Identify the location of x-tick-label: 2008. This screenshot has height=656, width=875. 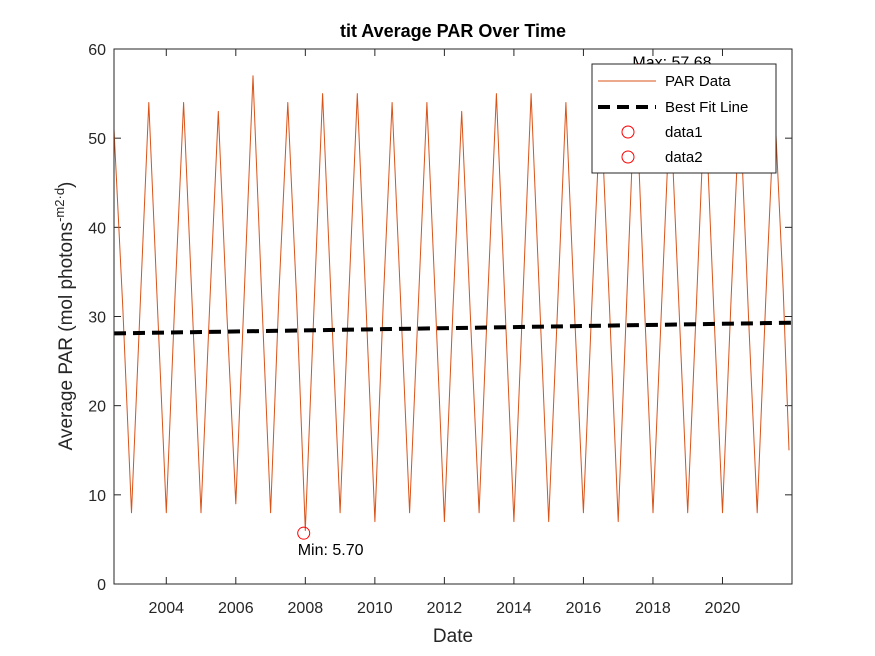
(306, 608).